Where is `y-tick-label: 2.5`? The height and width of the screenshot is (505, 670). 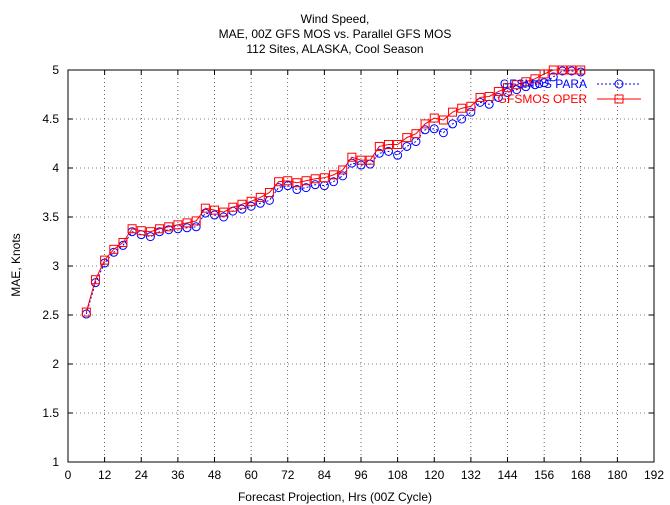 y-tick-label: 2.5 is located at coordinates (50, 315).